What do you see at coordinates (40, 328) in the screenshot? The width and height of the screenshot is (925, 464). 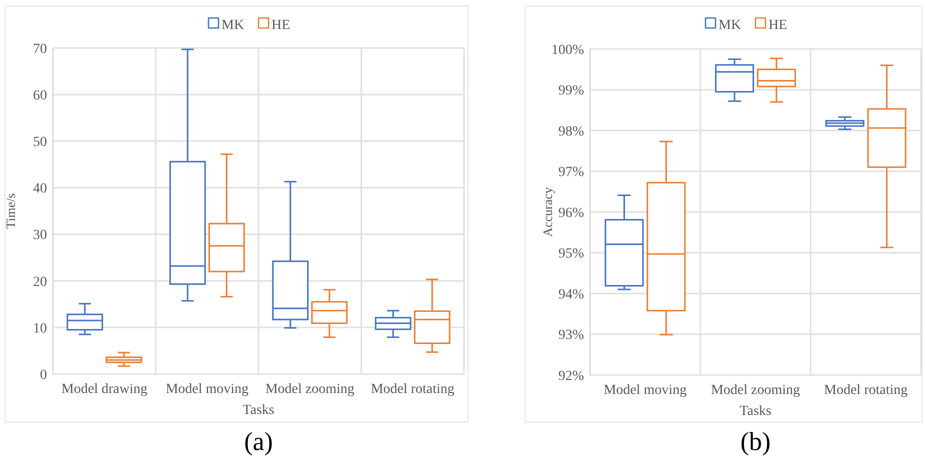 I see `y-tick-label: 10` at bounding box center [40, 328].